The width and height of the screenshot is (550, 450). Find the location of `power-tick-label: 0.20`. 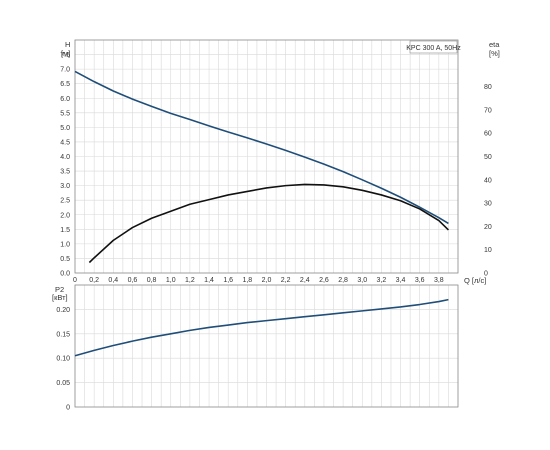

power-tick-label: 0.20 is located at coordinates (63, 310).